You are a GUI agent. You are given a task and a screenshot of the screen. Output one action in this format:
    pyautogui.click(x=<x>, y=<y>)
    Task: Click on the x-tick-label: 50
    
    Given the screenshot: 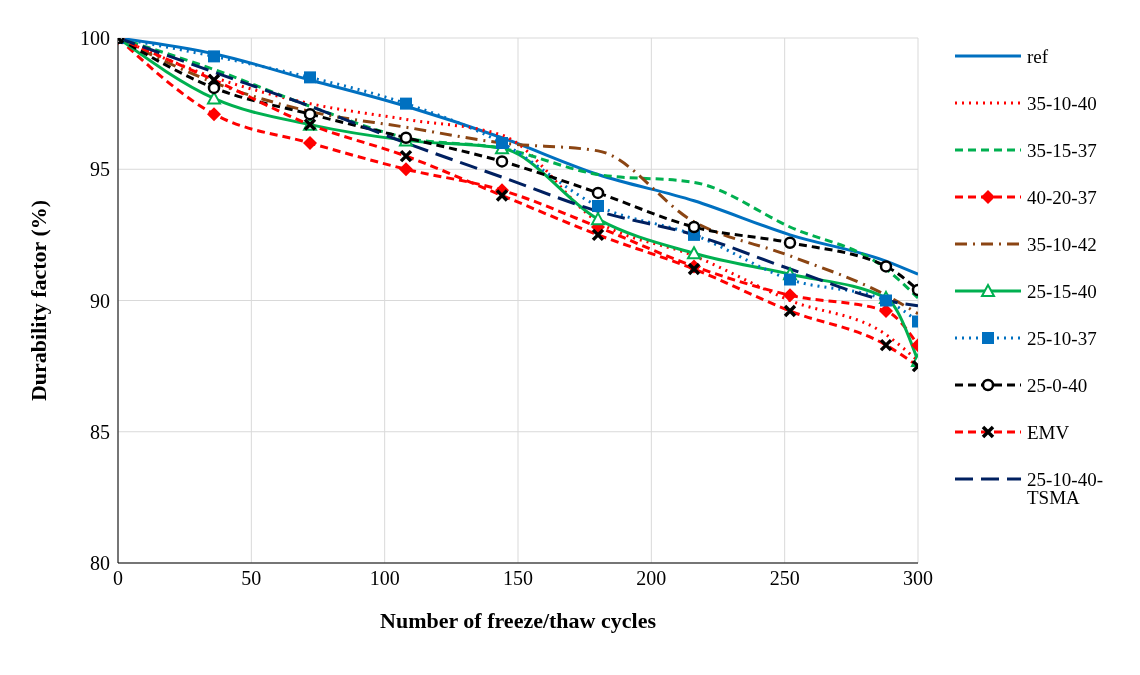 What is the action you would take?
    pyautogui.click(x=251, y=578)
    